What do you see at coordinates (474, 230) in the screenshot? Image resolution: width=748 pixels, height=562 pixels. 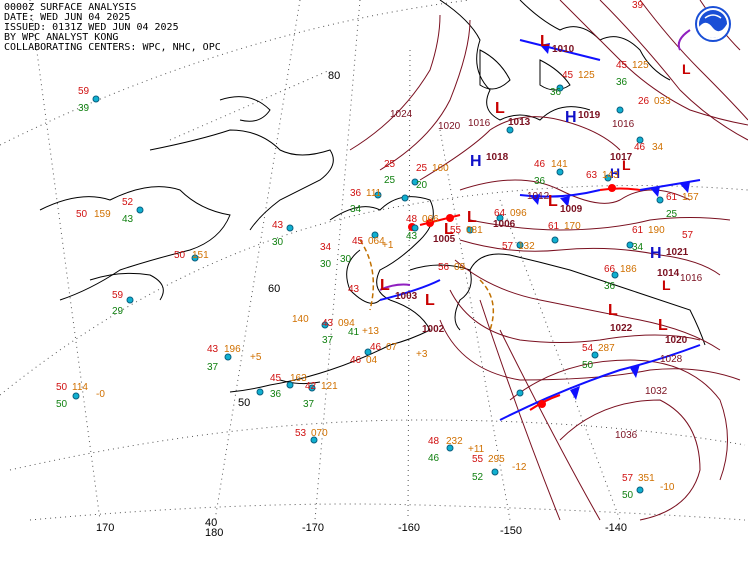 I see `station-pressure: 081` at bounding box center [474, 230].